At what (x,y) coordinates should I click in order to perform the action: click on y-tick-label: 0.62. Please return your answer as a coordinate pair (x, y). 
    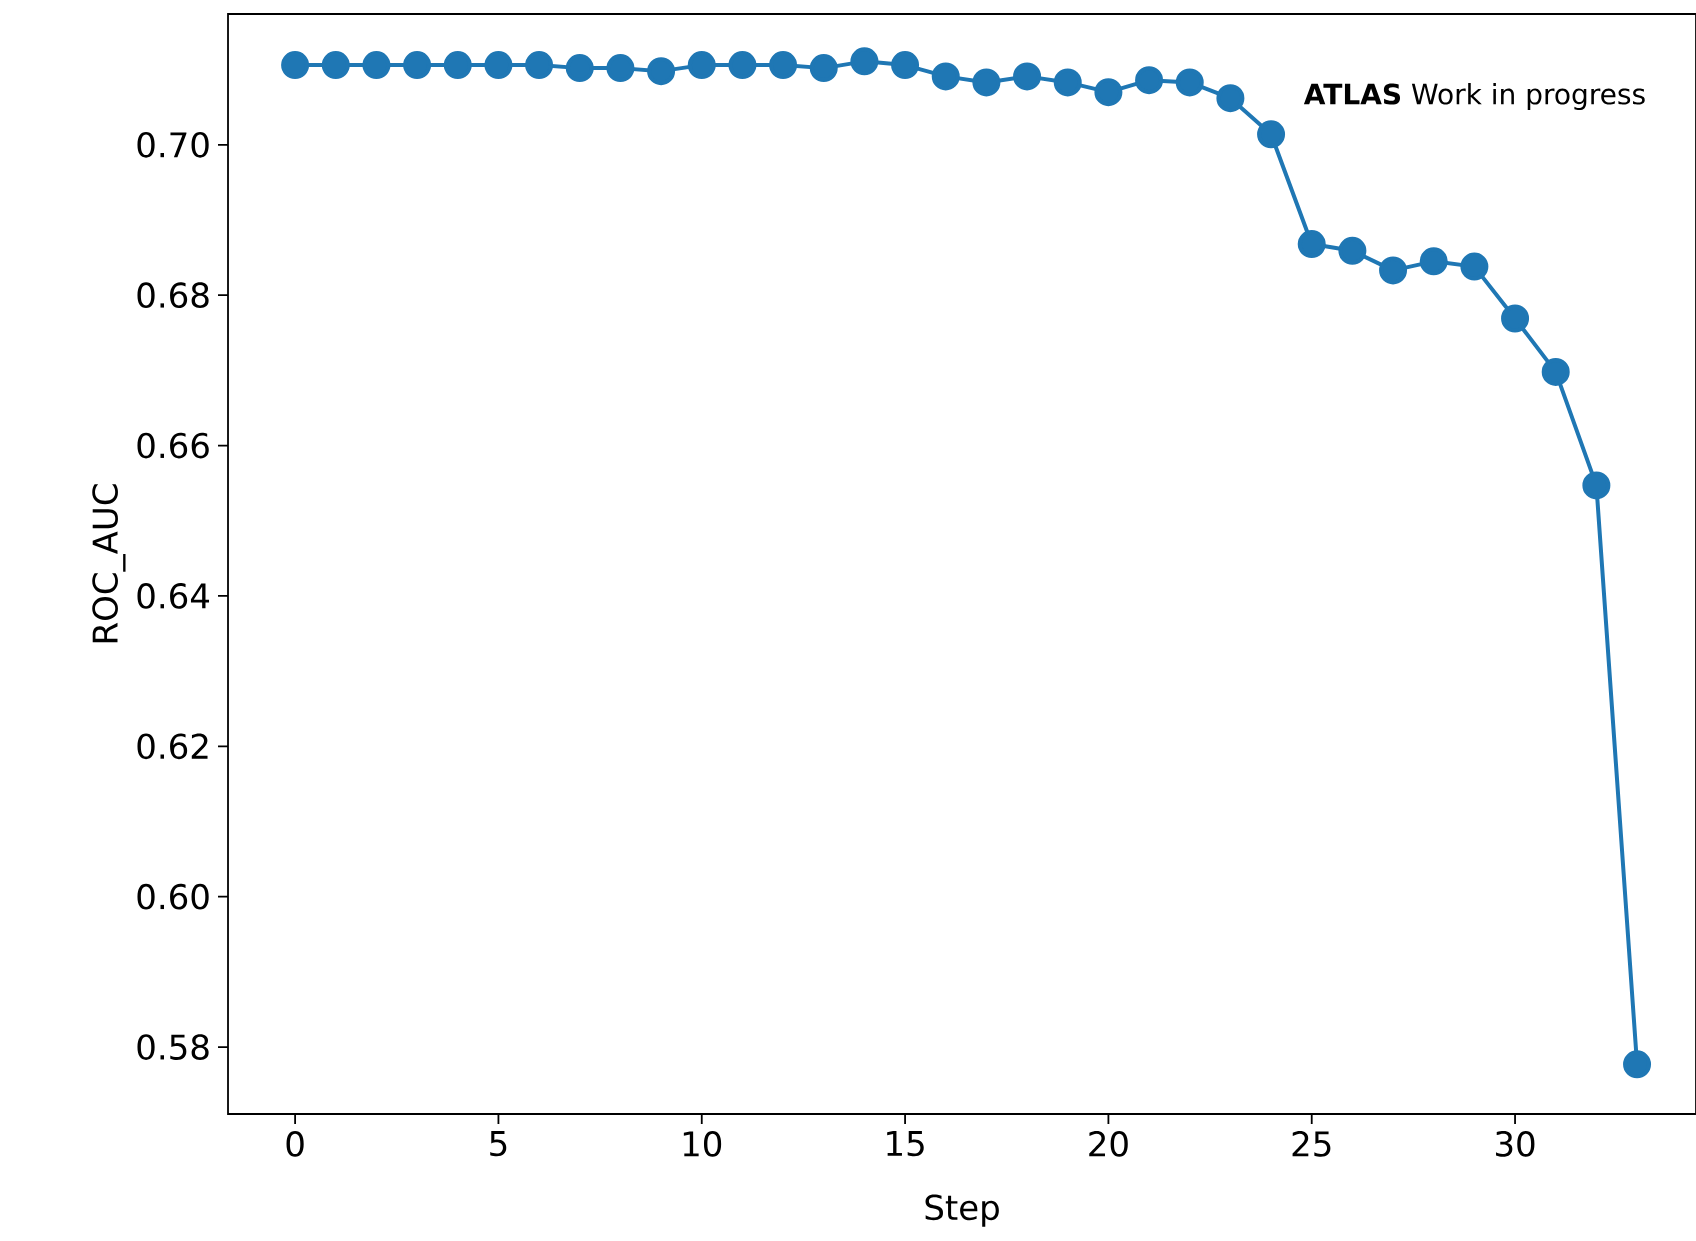
    Looking at the image, I should click on (172, 746).